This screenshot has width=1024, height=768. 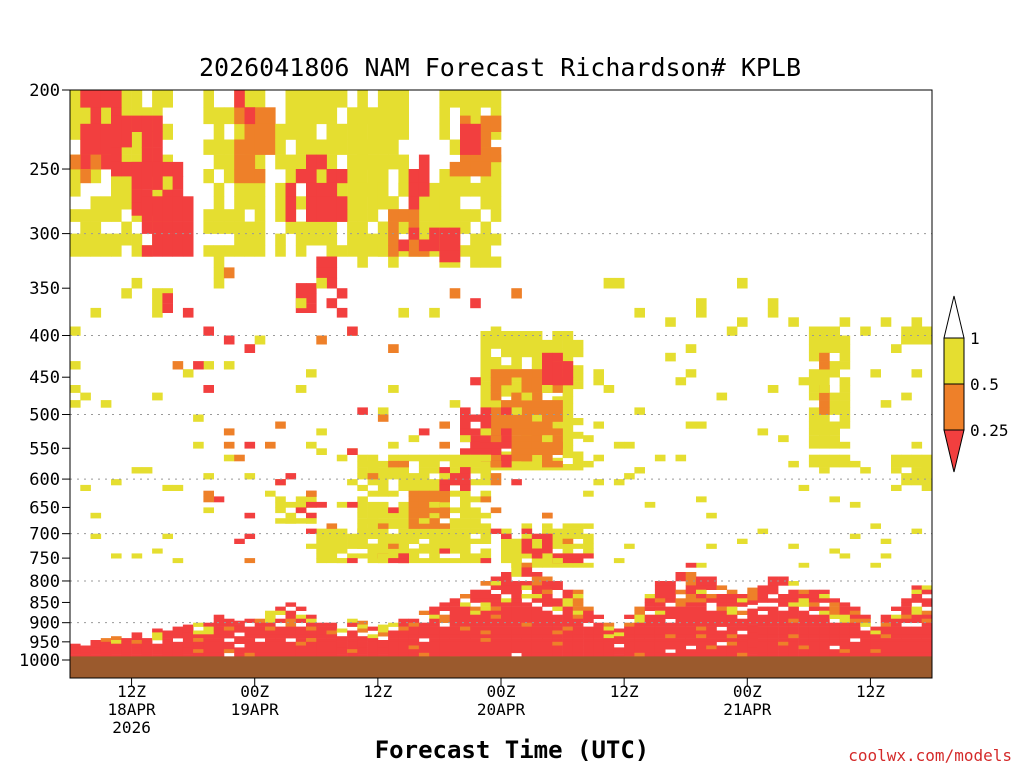 What do you see at coordinates (44, 235) in the screenshot?
I see `y-tick-label: 300` at bounding box center [44, 235].